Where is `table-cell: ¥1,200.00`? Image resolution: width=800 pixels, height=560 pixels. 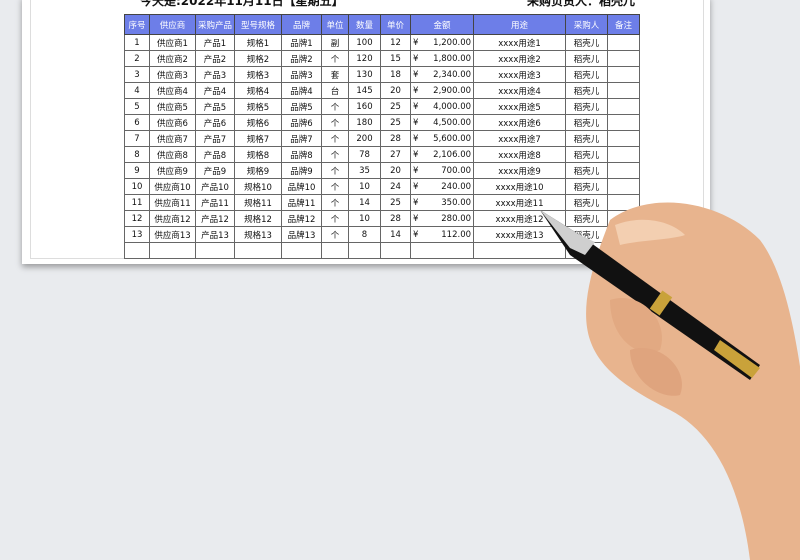 table-cell: ¥1,200.00 is located at coordinates (442, 42).